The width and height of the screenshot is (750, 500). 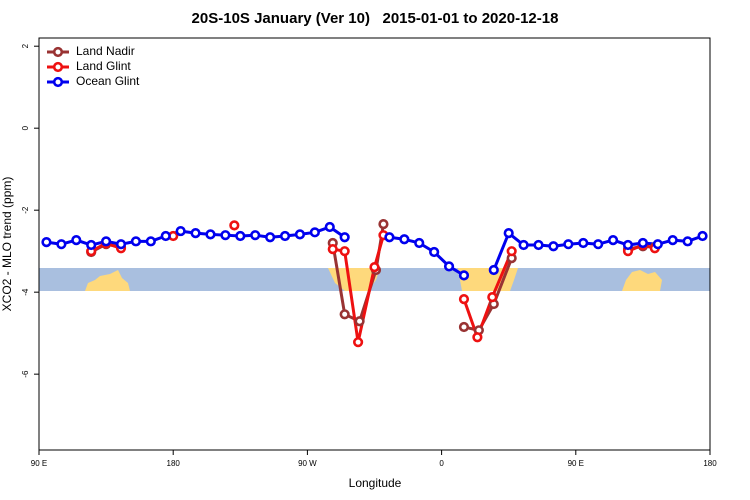 I want to click on legend-label: Land Glint, so click(x=103, y=66).